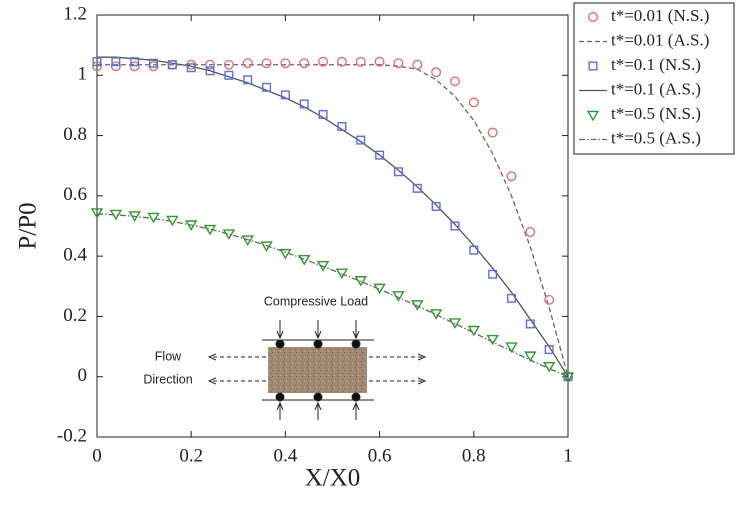 The image size is (737, 508). Describe the element at coordinates (474, 455) in the screenshot. I see `x-tick-label: 0.8` at that location.